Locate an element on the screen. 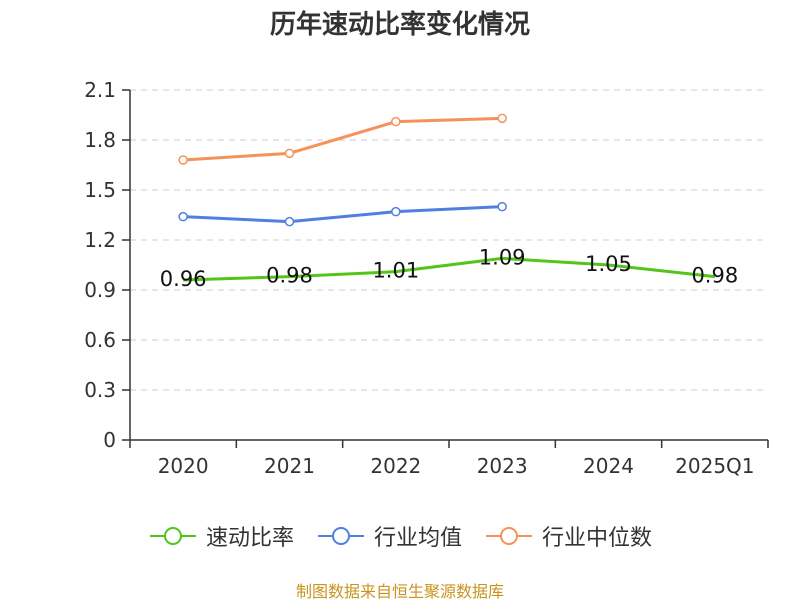  legend-item-industry-median: 行业中位数 is located at coordinates (568, 536).